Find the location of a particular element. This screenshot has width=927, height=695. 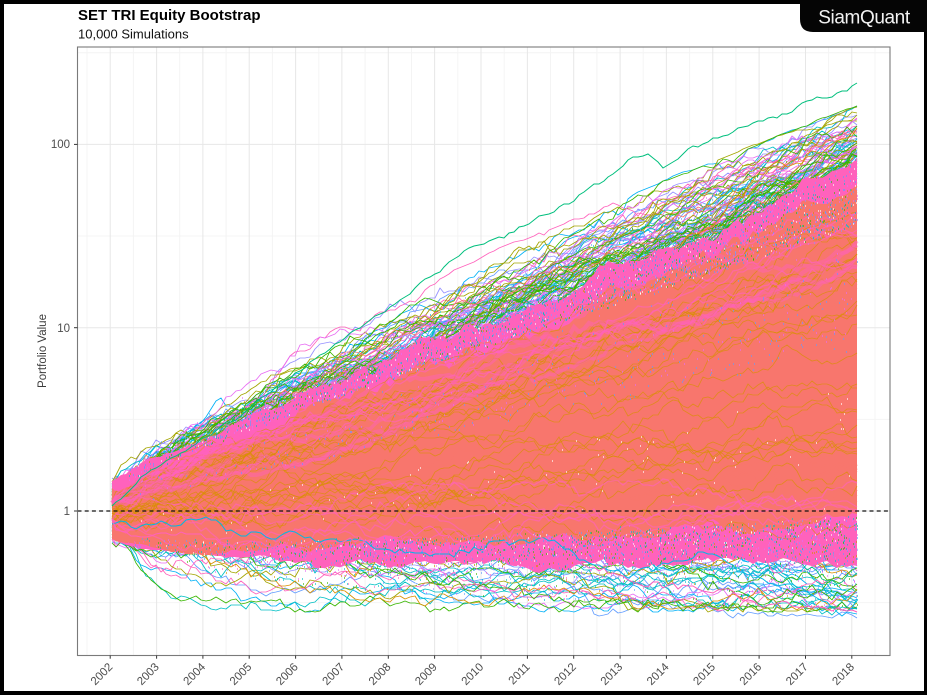

svg-text: 10,000 Simulations is located at coordinates (133, 34).